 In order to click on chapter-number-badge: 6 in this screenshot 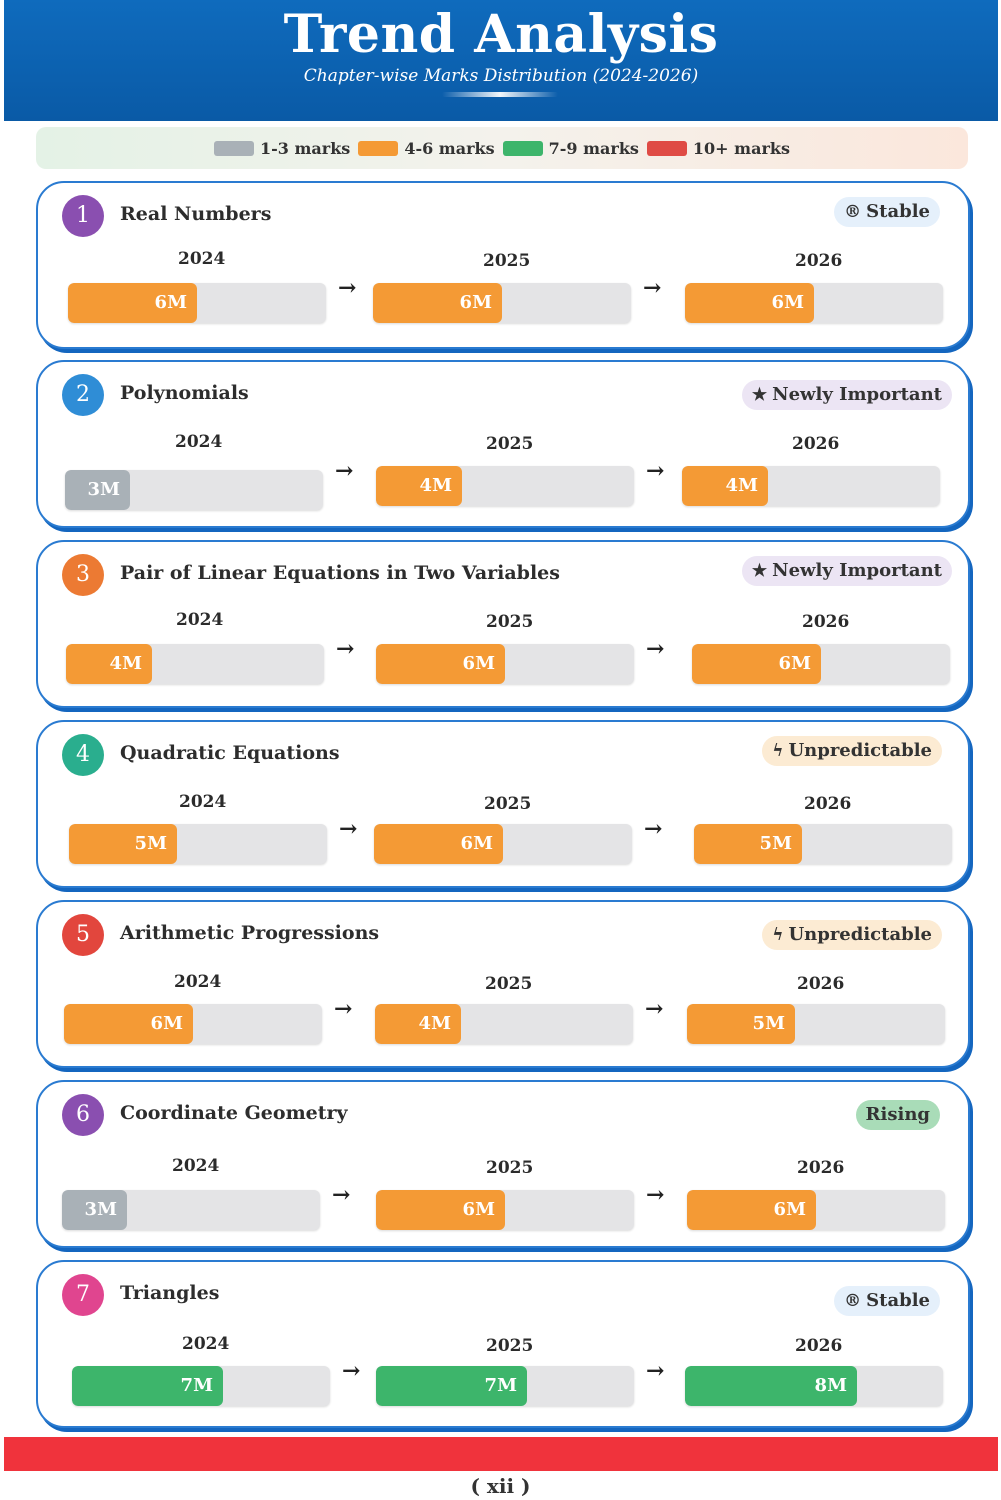, I will do `click(83, 1115)`.